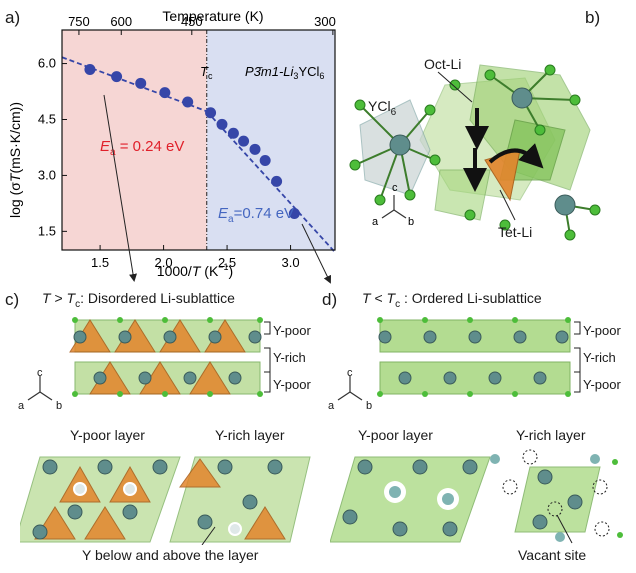  Describe the element at coordinates (292, 384) in the screenshot. I see `c-layer-2: Y-poor` at that location.